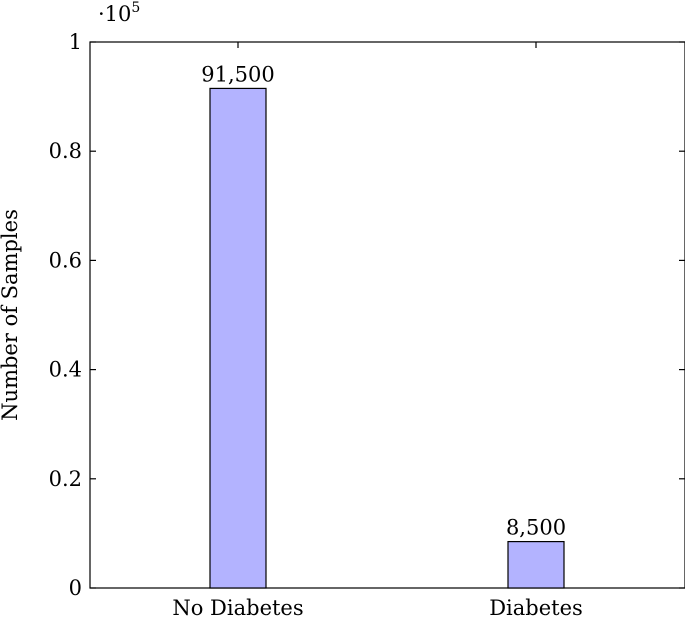  I want to click on y-scale-exponent: 5, so click(135, 8).